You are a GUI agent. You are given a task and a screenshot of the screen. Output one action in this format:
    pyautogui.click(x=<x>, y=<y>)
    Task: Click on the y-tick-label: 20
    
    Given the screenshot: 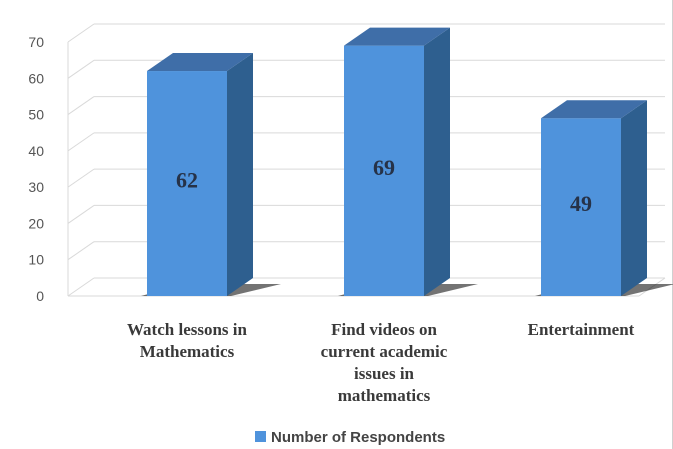 What is the action you would take?
    pyautogui.click(x=36, y=223)
    